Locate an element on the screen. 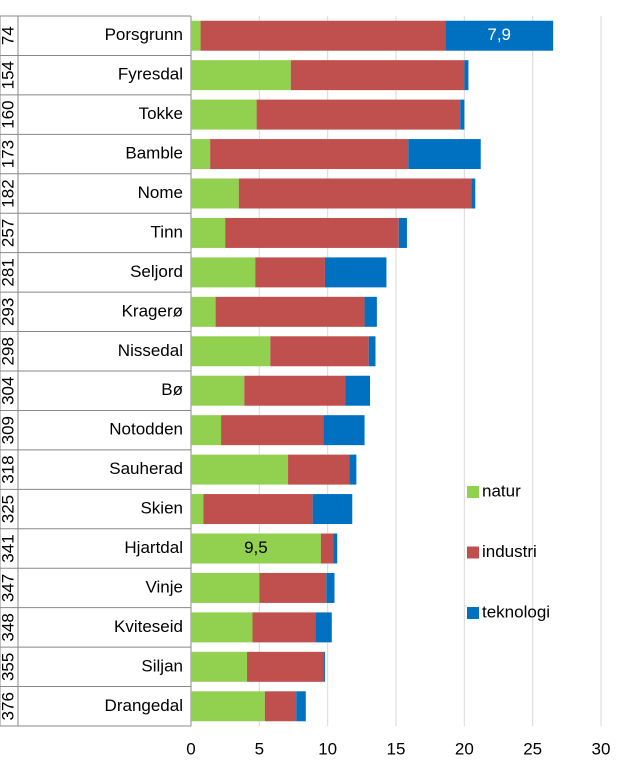 This screenshot has height=767, width=617. x-tick-label: 10 is located at coordinates (327, 748).